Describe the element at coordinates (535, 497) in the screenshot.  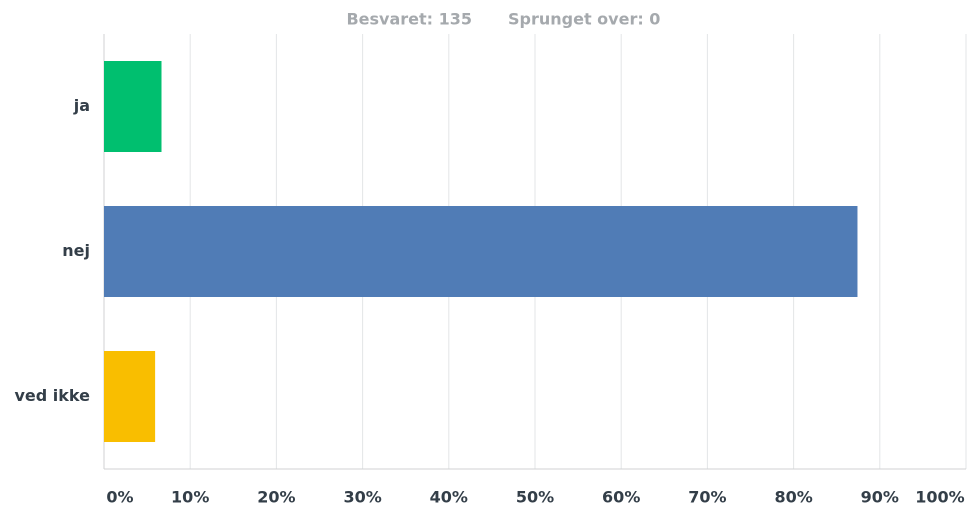
I see `x-tick-label: 50%` at that location.